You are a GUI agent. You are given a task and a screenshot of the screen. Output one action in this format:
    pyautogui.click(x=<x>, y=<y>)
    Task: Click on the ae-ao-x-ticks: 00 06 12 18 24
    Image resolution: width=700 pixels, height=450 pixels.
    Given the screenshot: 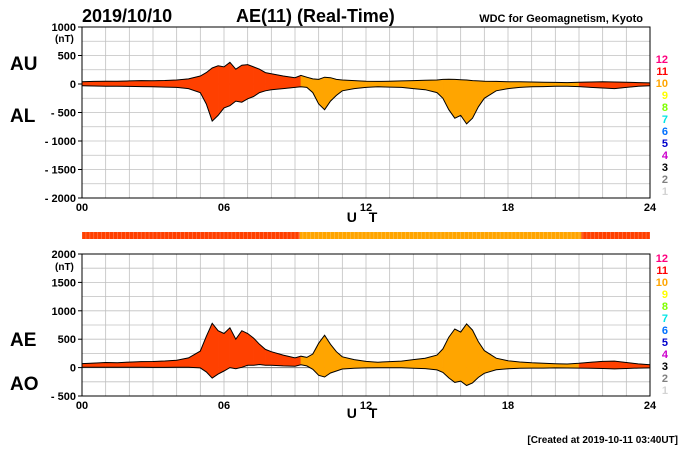 What is the action you would take?
    pyautogui.click(x=366, y=406)
    